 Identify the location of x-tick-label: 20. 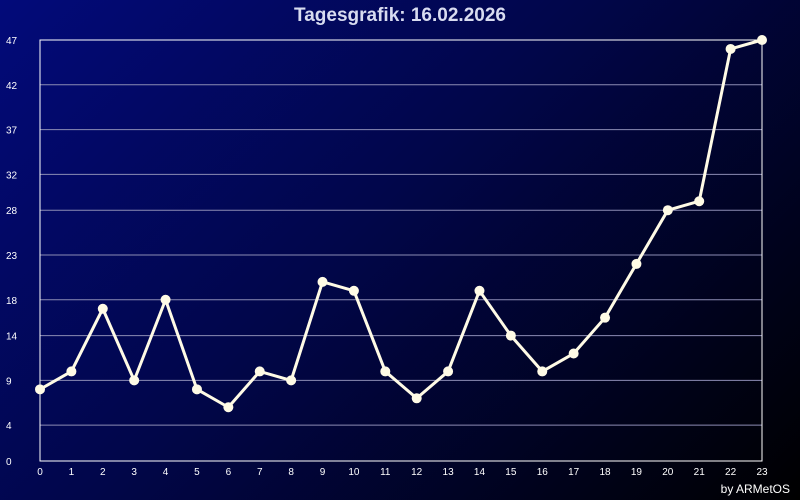
(668, 472).